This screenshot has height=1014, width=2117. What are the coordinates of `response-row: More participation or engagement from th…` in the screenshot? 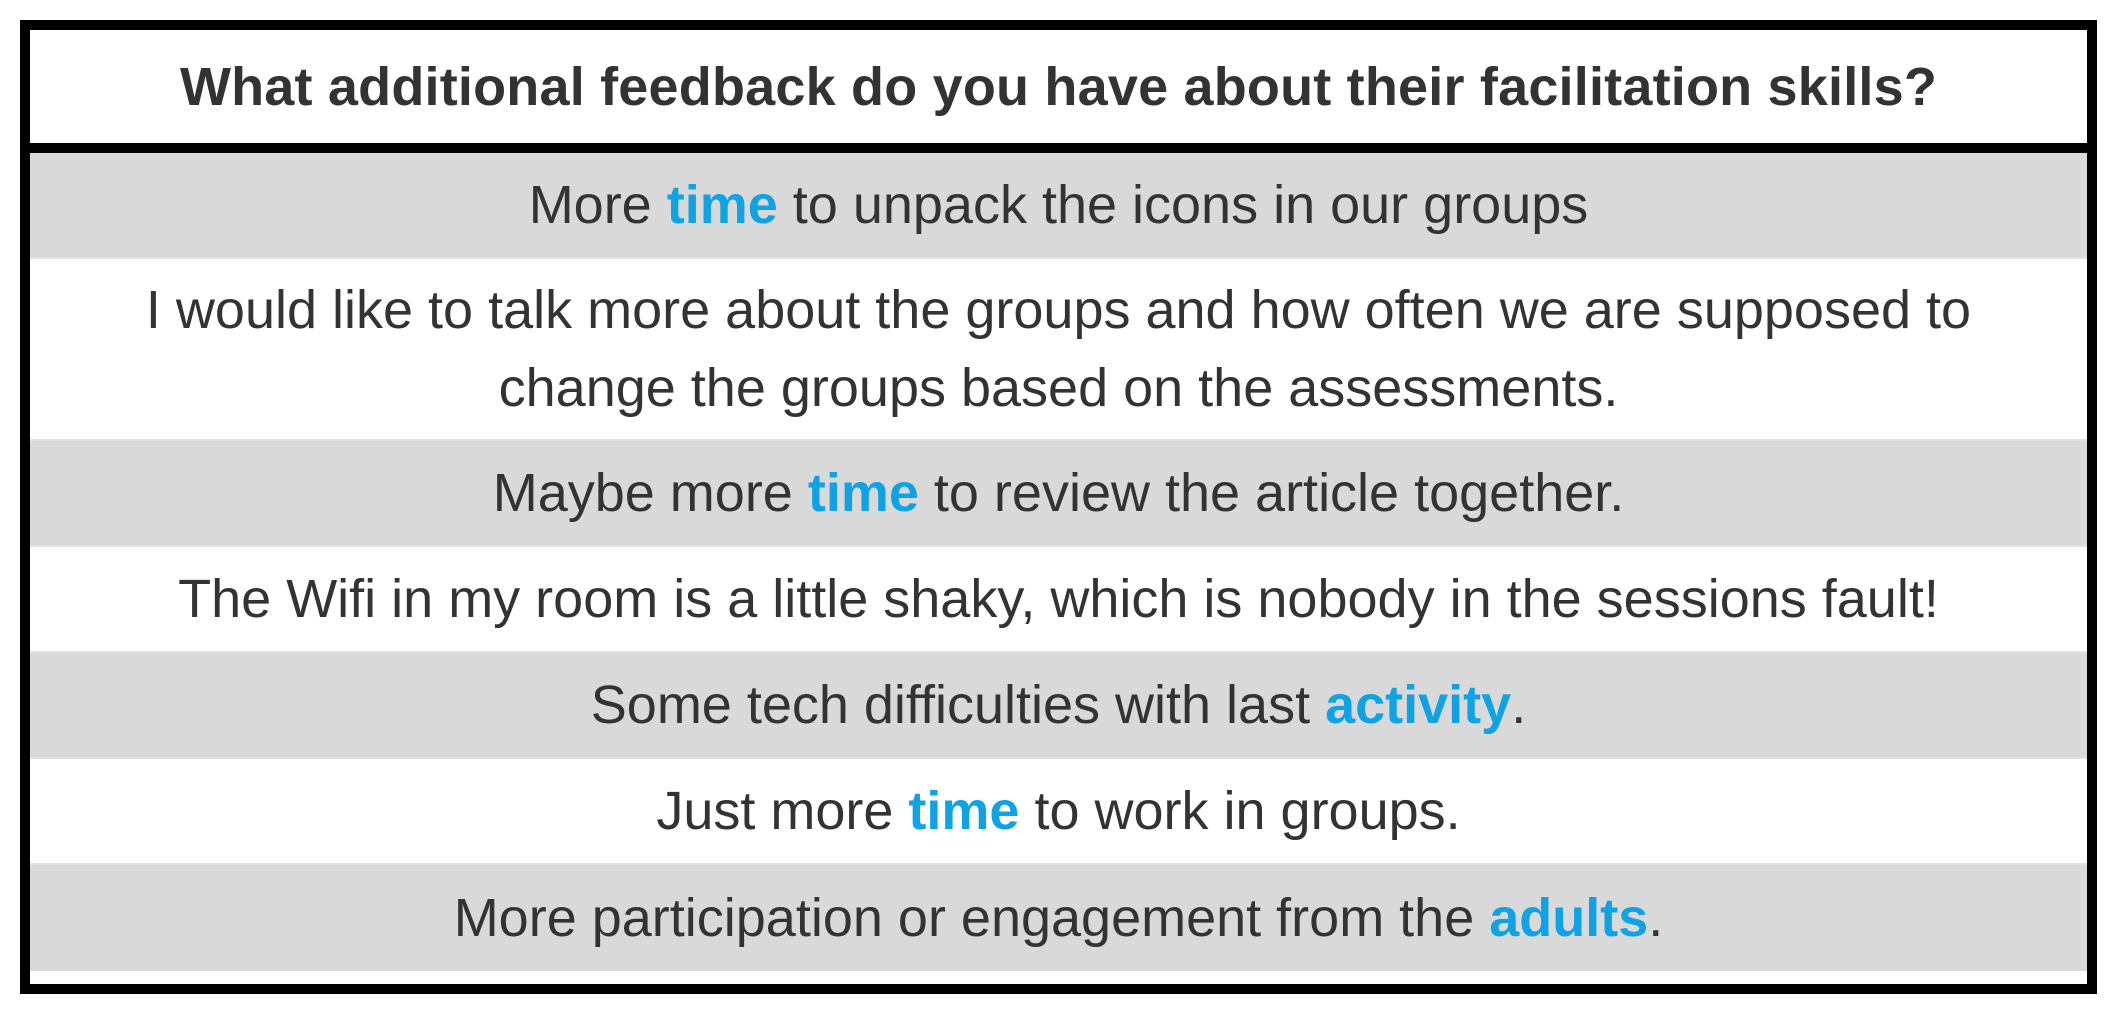 It's located at (1058, 918).